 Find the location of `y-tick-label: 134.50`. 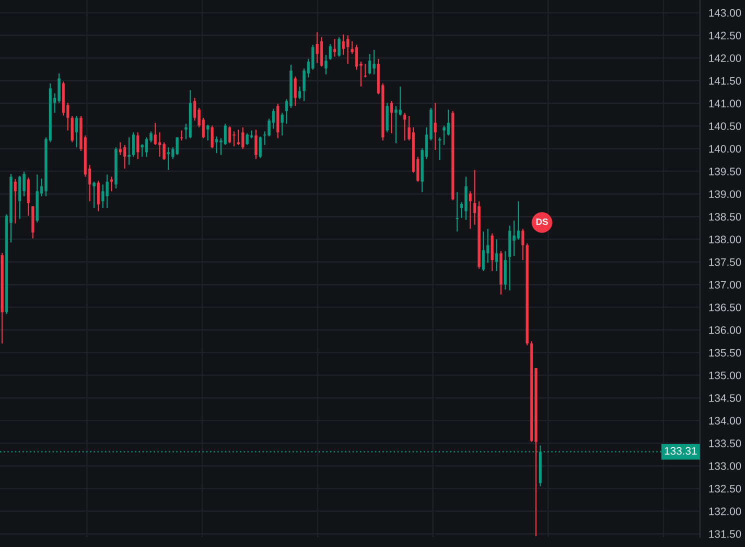

y-tick-label: 134.50 is located at coordinates (725, 398).